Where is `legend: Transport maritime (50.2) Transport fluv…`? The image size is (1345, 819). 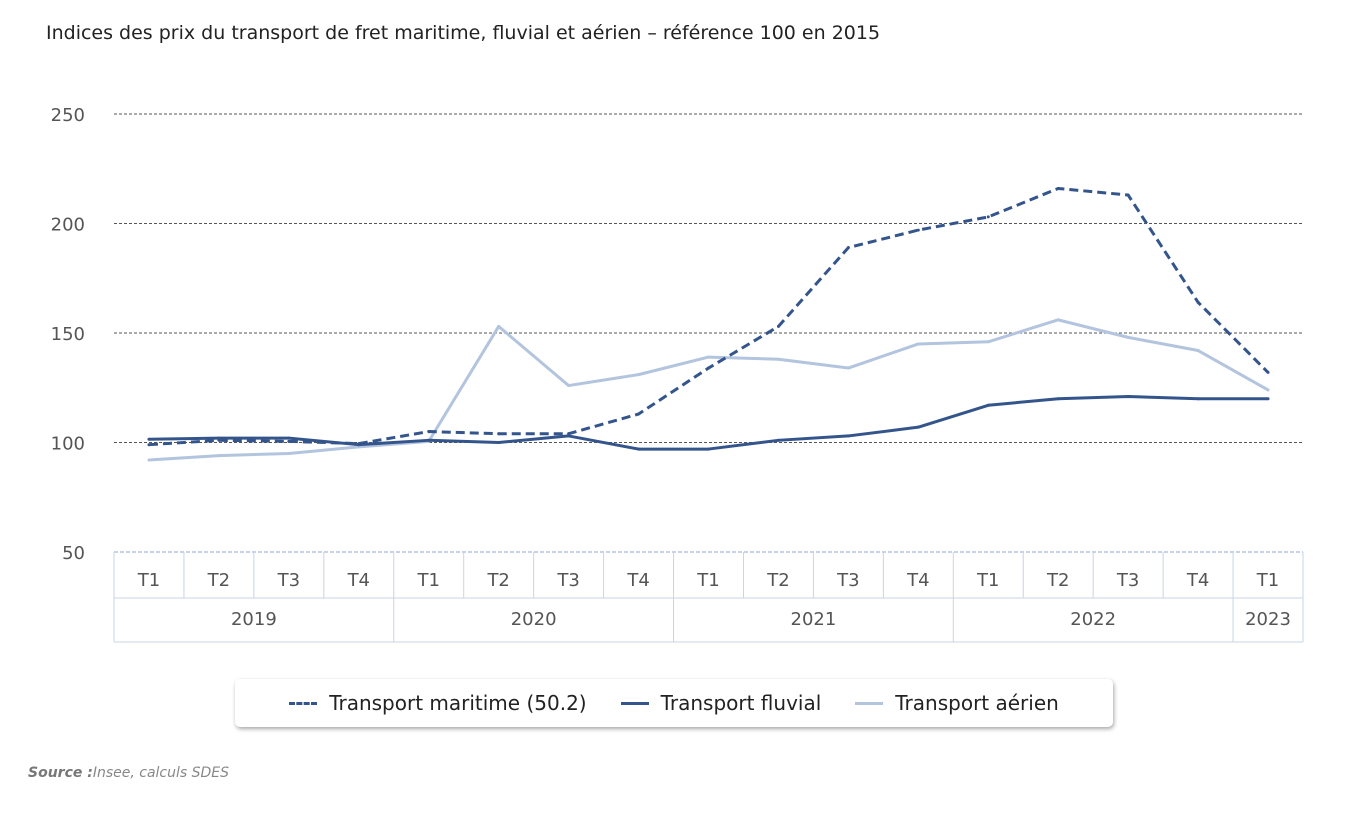 legend: Transport maritime (50.2) Transport fluv… is located at coordinates (674, 703).